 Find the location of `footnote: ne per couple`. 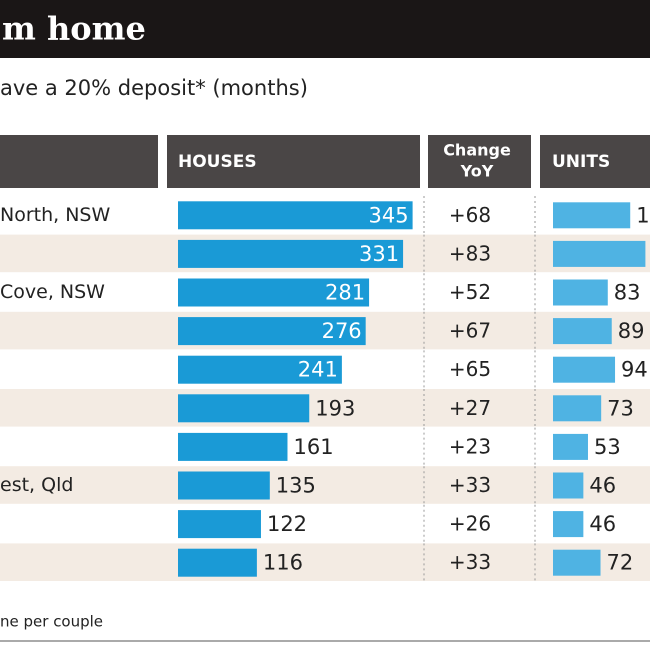

footnote: ne per couple is located at coordinates (51, 622).